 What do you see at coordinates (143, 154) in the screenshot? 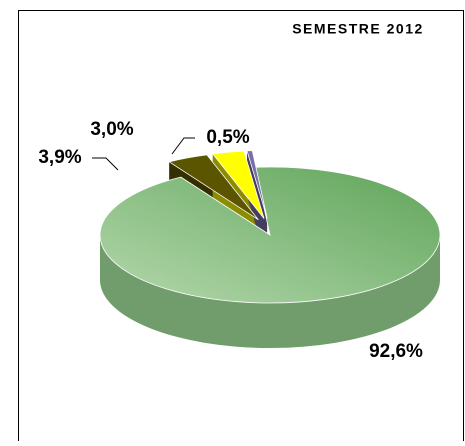
I see `leaders` at bounding box center [143, 154].